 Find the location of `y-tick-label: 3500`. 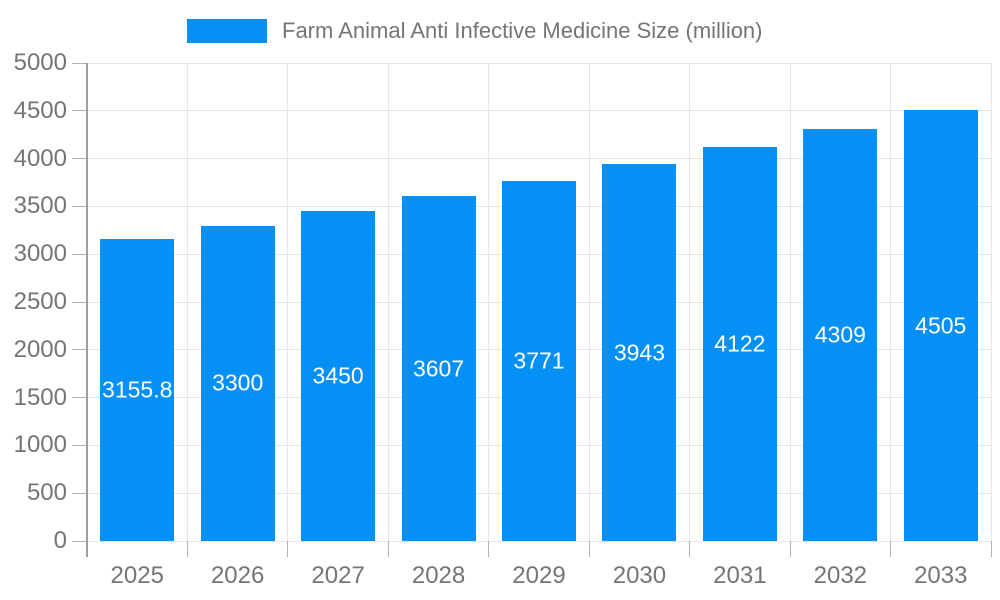

y-tick-label: 3500 is located at coordinates (40, 206).